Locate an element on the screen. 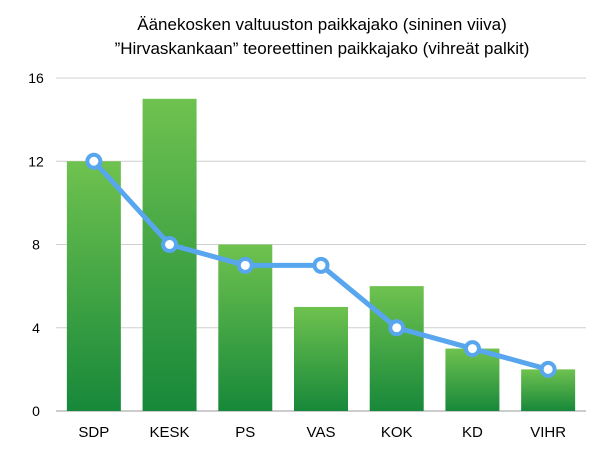 This screenshot has width=609, height=465. x-category-label: VIHR is located at coordinates (548, 432).